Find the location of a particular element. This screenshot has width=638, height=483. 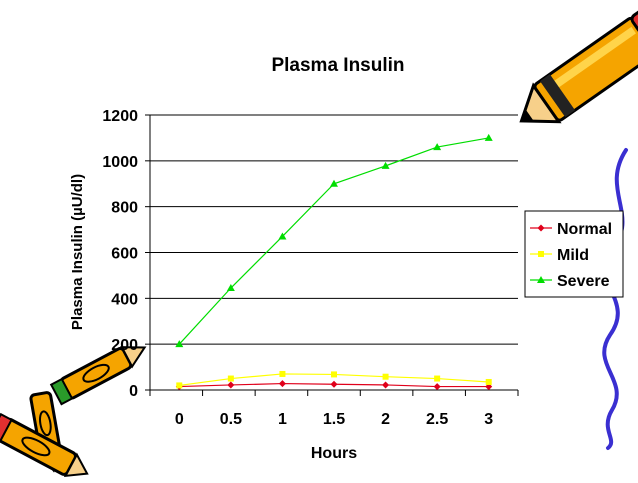

y-tick-label: 1200 is located at coordinates (120, 116).